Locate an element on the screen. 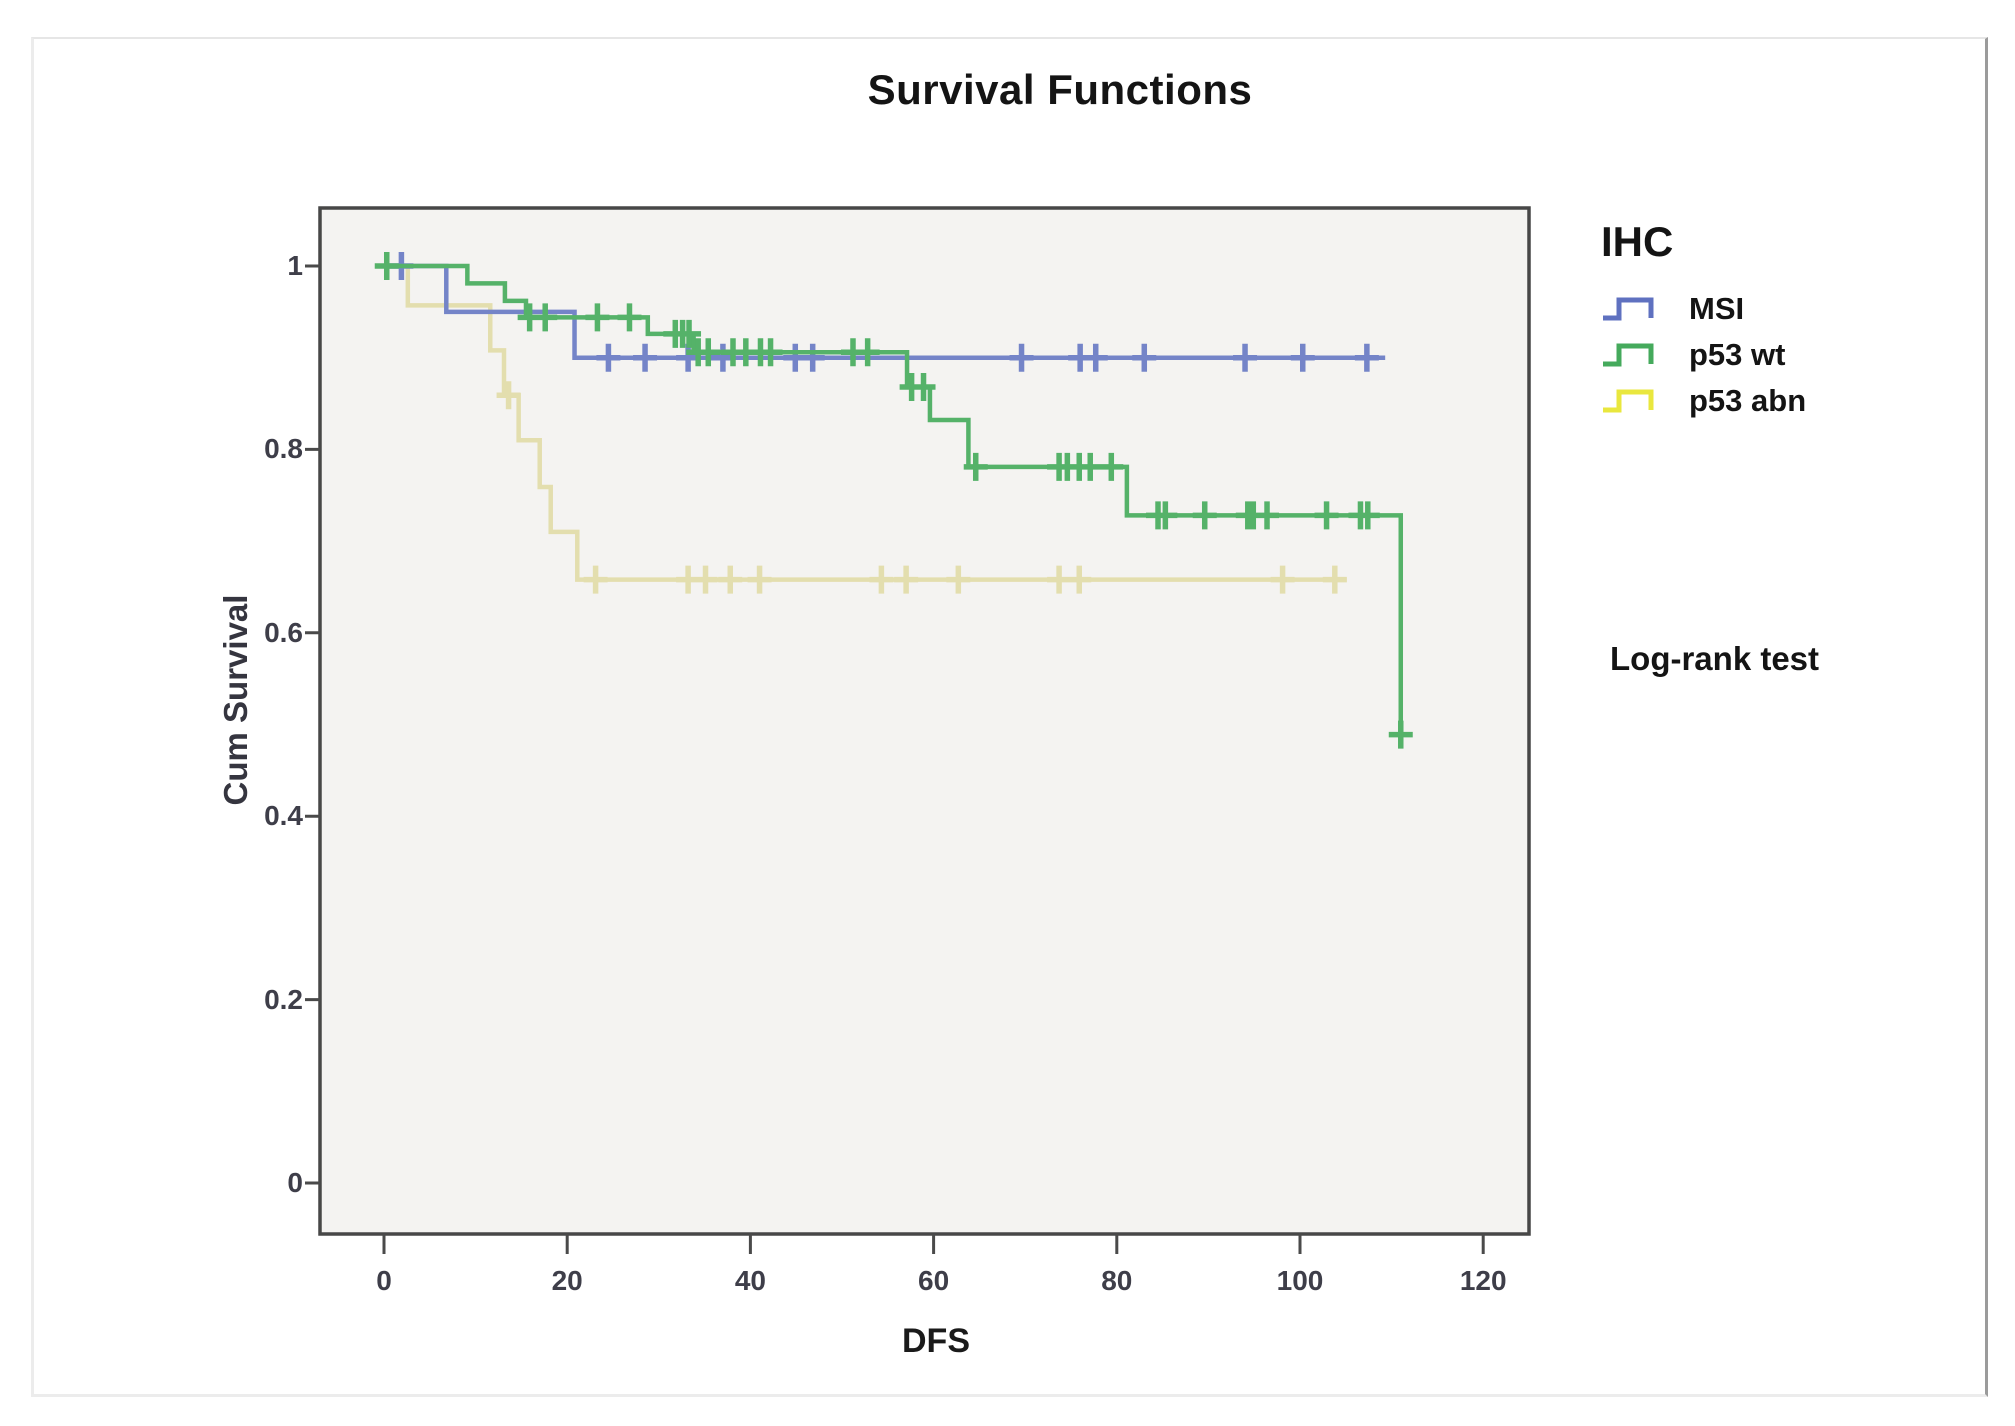 This screenshot has width=2015, height=1426. legend-item-p53-wt: p53 wt is located at coordinates (1791, 355).